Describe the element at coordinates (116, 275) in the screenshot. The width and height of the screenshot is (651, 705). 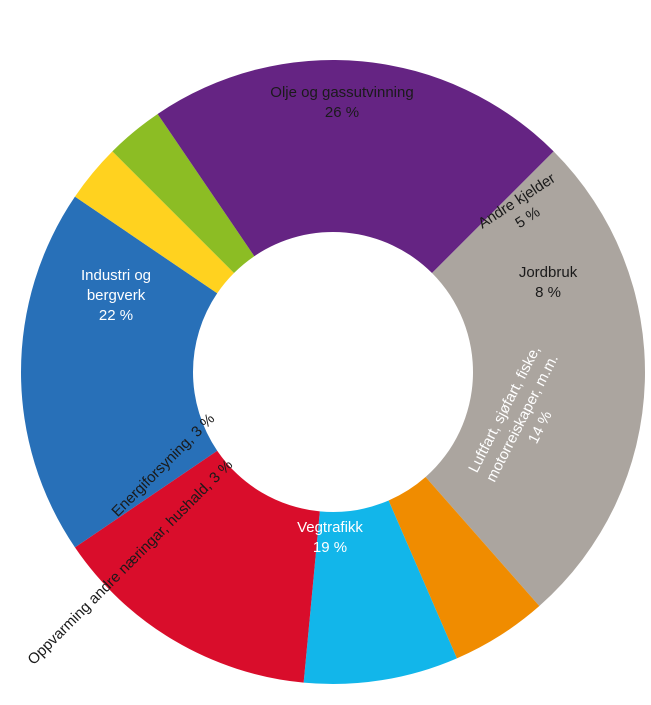
I see `slice-label-line: Industri og` at that location.